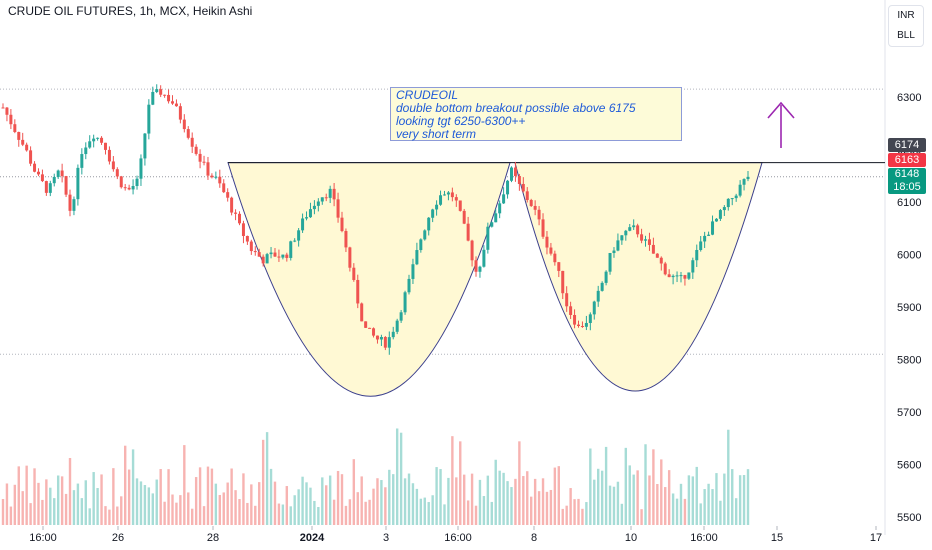  Describe the element at coordinates (906, 15) in the screenshot. I see `currency-primary: INR` at that location.